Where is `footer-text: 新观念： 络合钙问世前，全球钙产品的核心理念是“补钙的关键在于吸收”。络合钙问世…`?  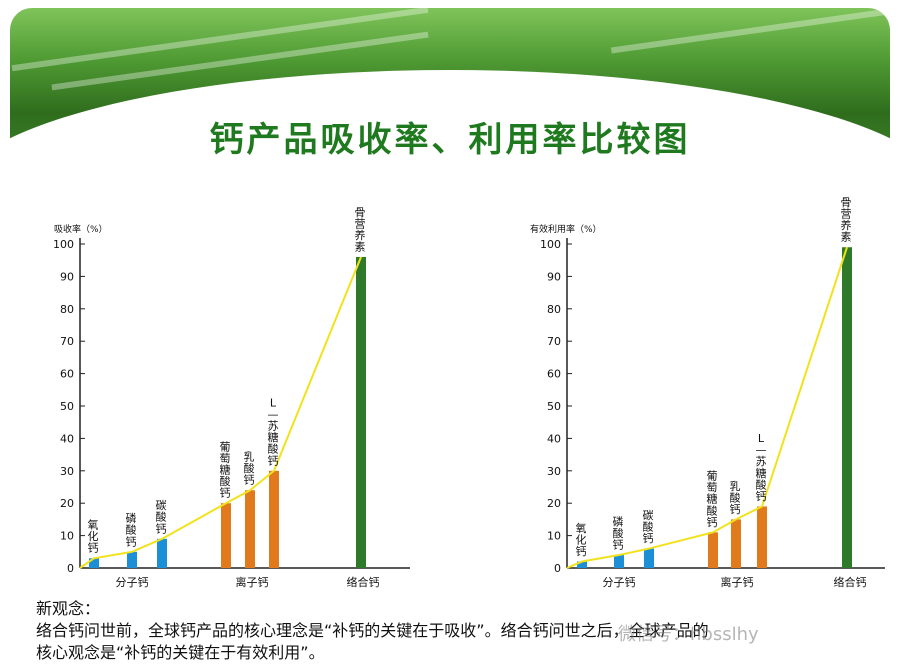
footer-text: 新观念： 络合钙问世前，全球钙产品的核心理念是“补钙的关键在于吸收”。络合钙问世… is located at coordinates (461, 631).